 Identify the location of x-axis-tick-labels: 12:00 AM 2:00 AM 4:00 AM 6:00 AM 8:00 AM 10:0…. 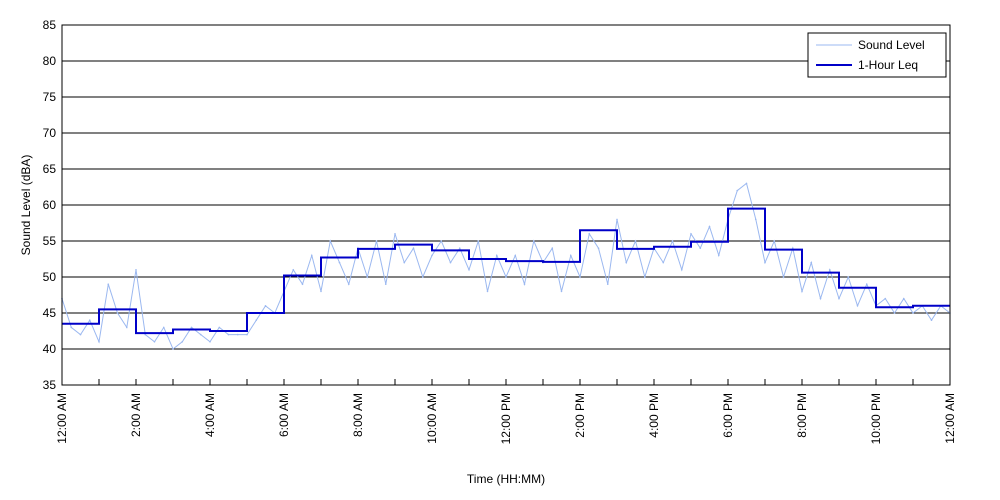
(506, 418).